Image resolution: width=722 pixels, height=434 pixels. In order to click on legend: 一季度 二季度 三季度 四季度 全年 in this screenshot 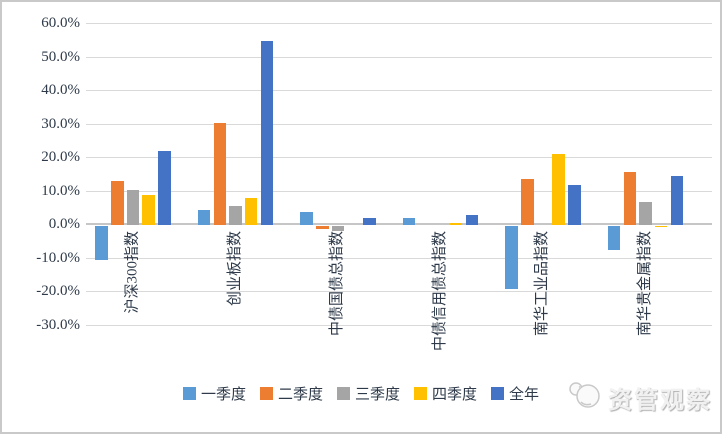, I will do `click(361, 393)`.